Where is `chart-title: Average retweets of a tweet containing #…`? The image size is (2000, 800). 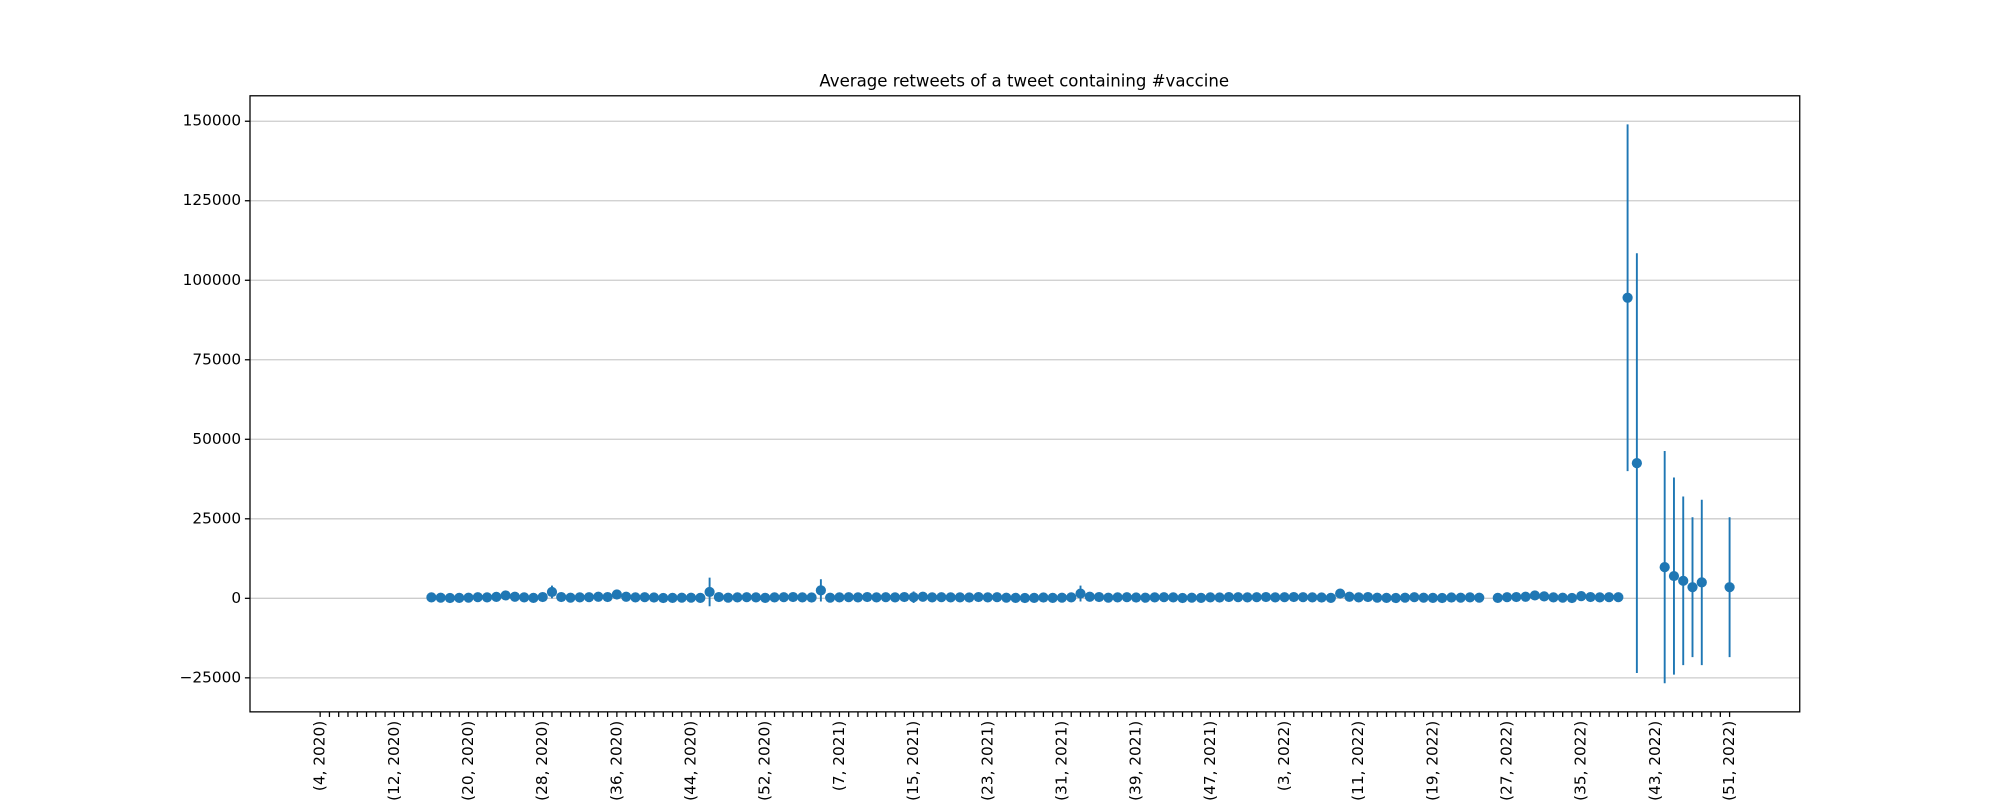 chart-title: Average retweets of a tweet containing #… is located at coordinates (1024, 80).